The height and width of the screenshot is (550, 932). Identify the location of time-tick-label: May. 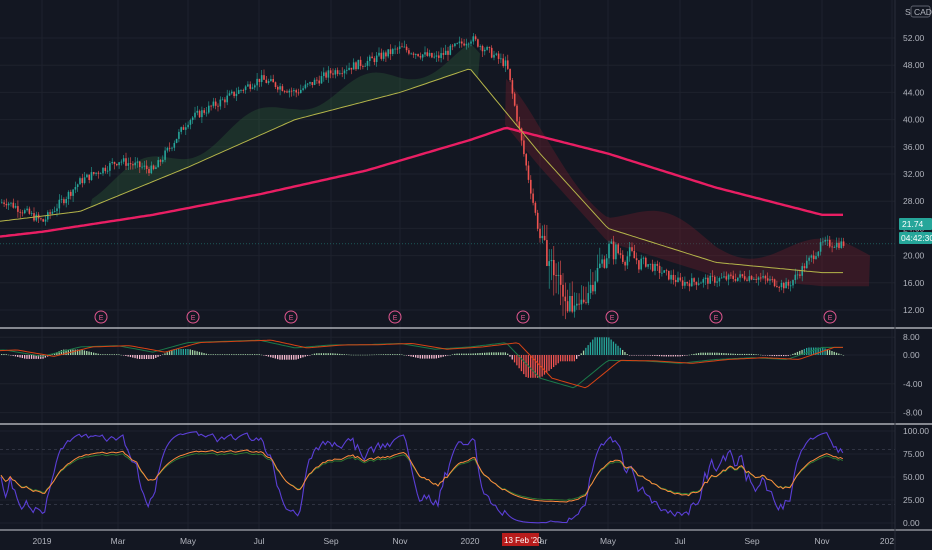
(608, 541).